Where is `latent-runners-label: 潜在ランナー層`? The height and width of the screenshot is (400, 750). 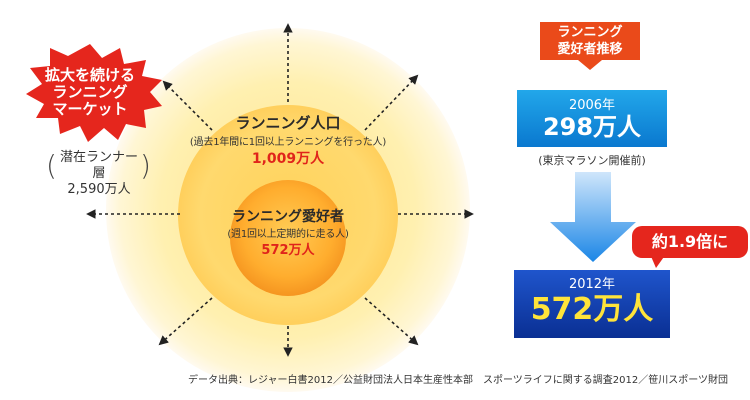 latent-runners-label: 潜在ランナー層 is located at coordinates (98, 165).